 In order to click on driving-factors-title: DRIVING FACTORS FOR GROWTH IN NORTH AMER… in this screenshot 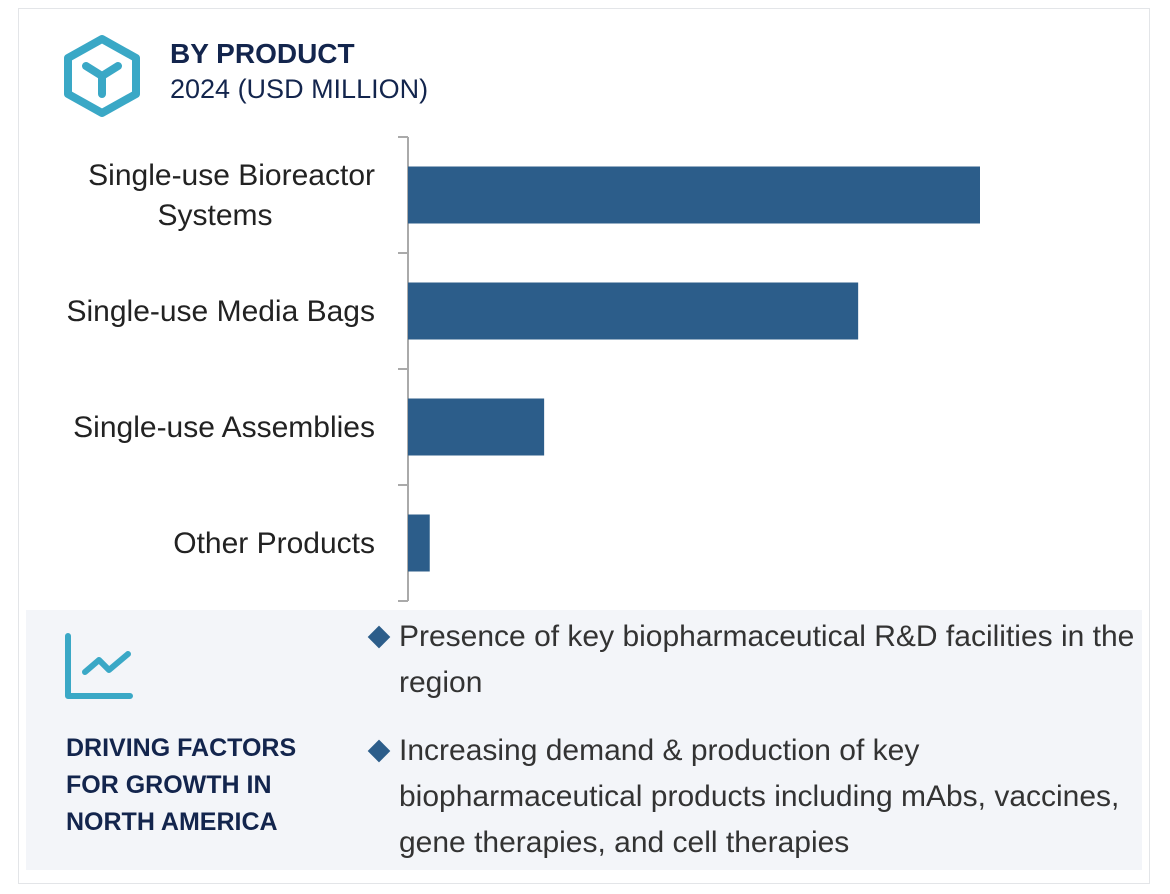, I will do `click(196, 785)`.